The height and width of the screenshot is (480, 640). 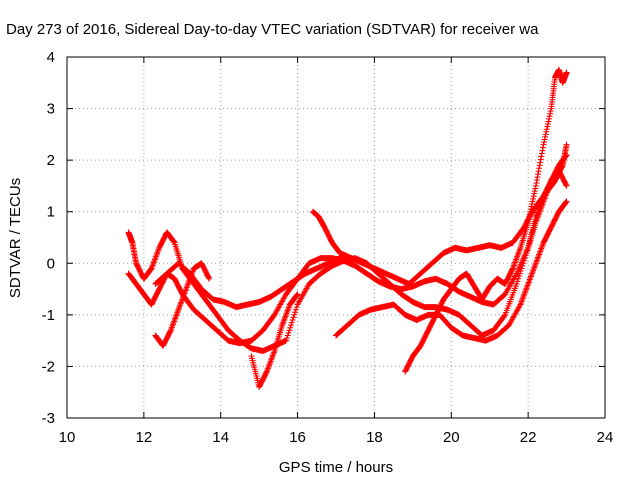 I want to click on y-tick-label: -3, so click(x=48, y=418).